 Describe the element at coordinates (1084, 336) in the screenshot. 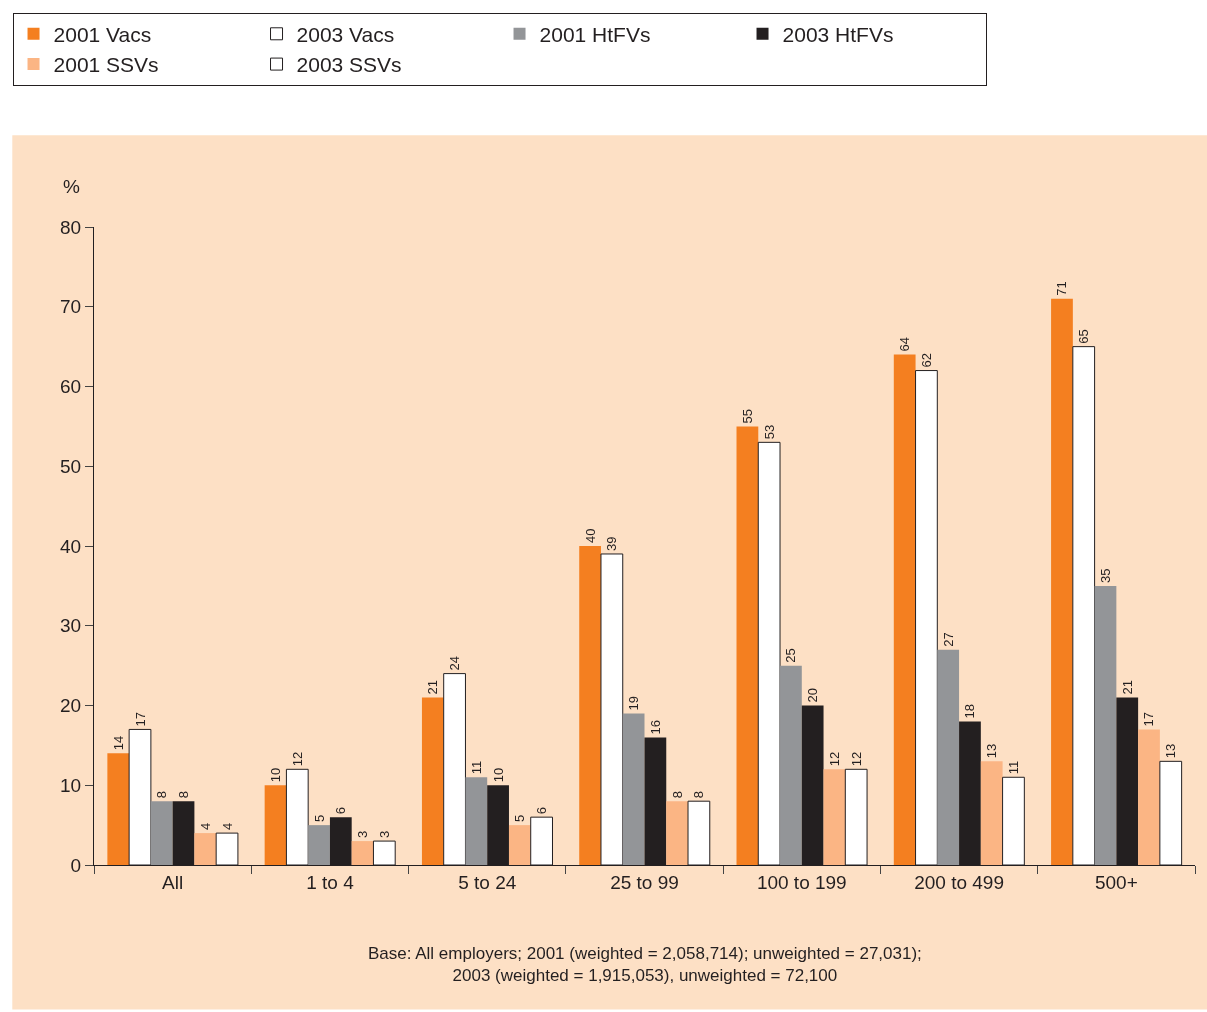

I see `data-label: 65` at that location.